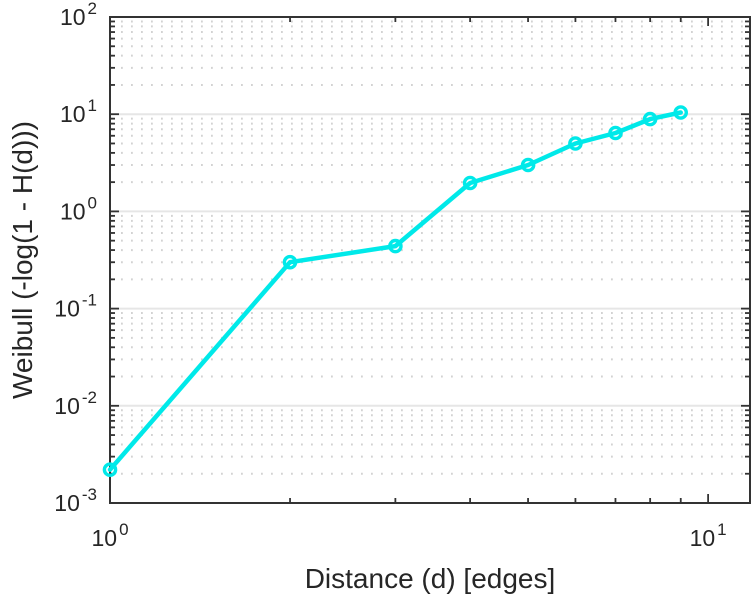 The height and width of the screenshot is (600, 756). Describe the element at coordinates (78, 208) in the screenshot. I see `y-tick-label: 10 0` at that location.